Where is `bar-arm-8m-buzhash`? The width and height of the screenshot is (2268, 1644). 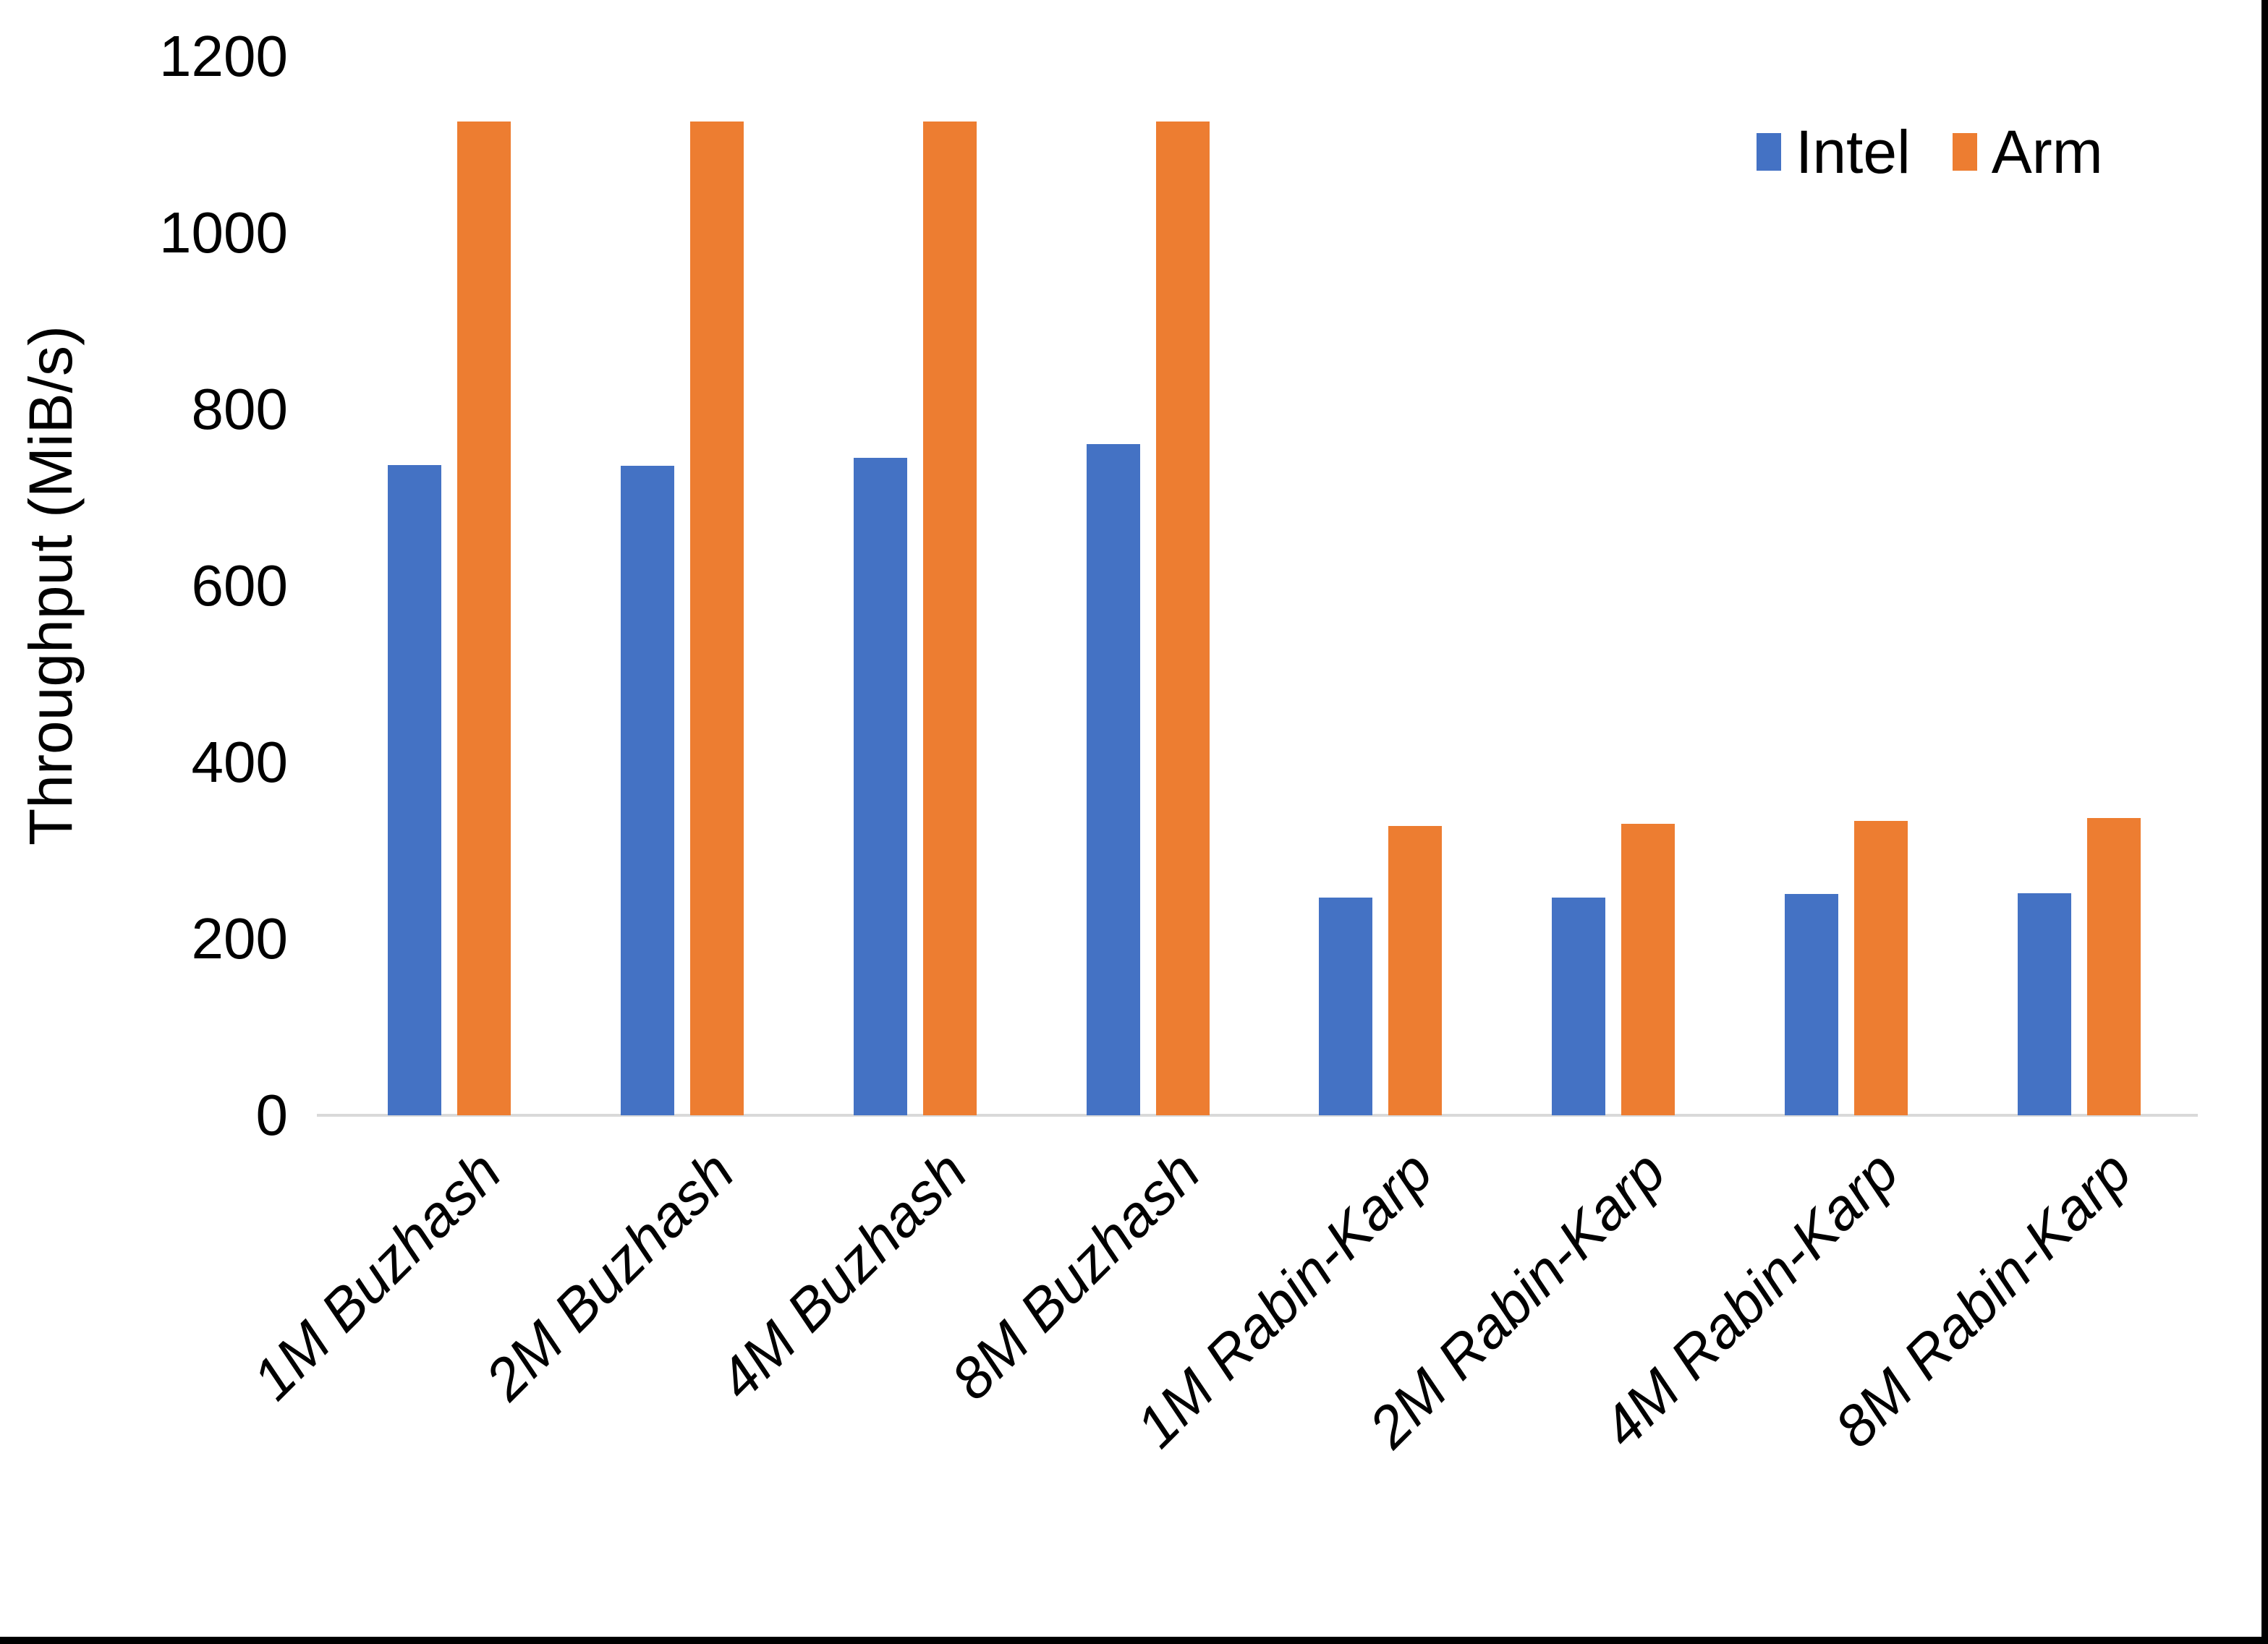
bar-arm-8m-buzhash is located at coordinates (1182, 618).